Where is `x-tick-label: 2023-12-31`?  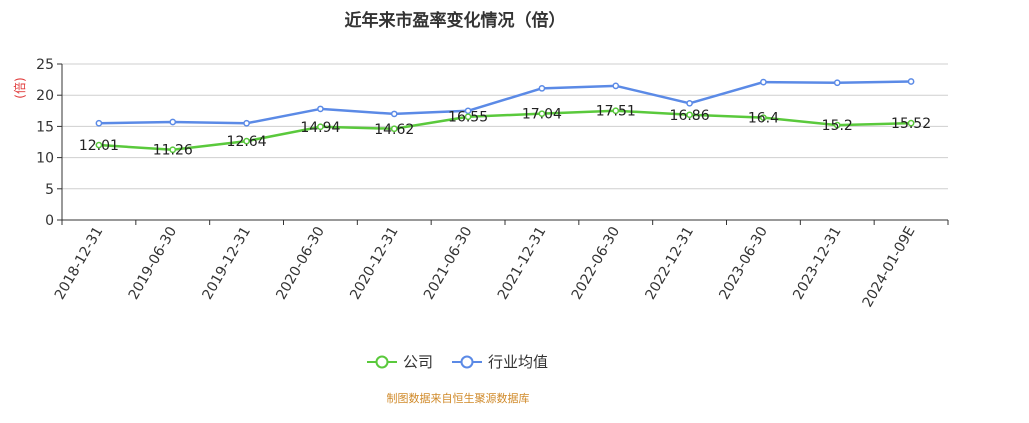
x-tick-label: 2023-12-31 is located at coordinates (817, 263).